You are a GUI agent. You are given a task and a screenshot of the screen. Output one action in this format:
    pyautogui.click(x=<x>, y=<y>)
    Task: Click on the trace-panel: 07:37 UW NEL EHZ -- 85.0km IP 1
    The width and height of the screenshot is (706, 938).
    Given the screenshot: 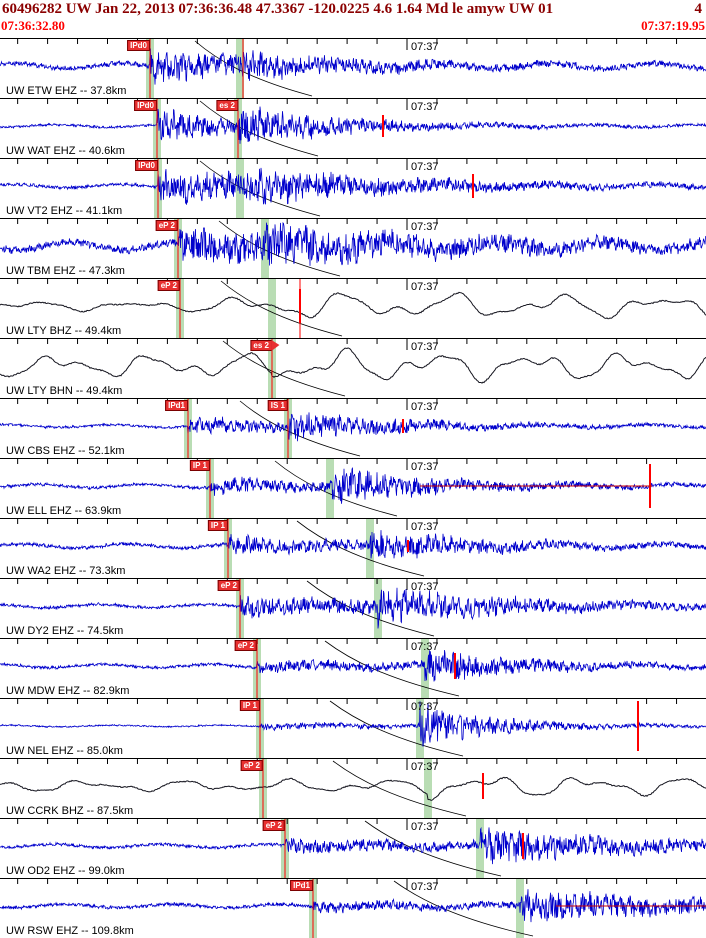 What is the action you would take?
    pyautogui.click(x=353, y=728)
    